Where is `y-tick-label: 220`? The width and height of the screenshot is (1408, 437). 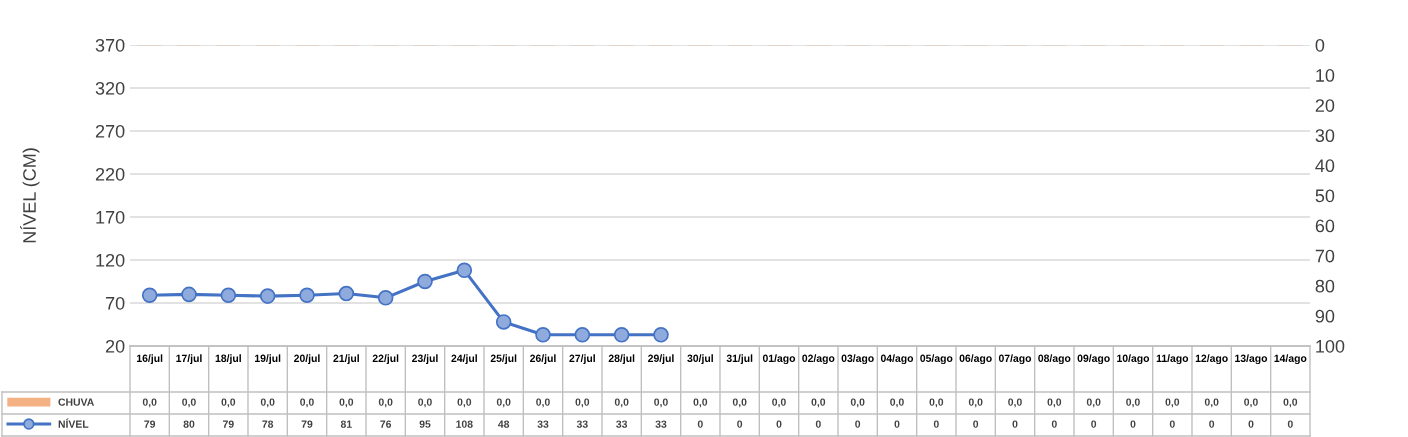 y-tick-label: 220 is located at coordinates (110, 174).